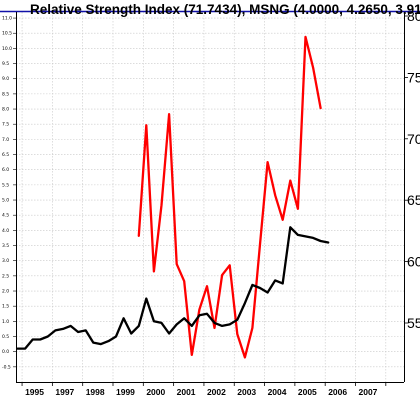  I want to click on left-tick-label: 3.0, so click(5, 261).